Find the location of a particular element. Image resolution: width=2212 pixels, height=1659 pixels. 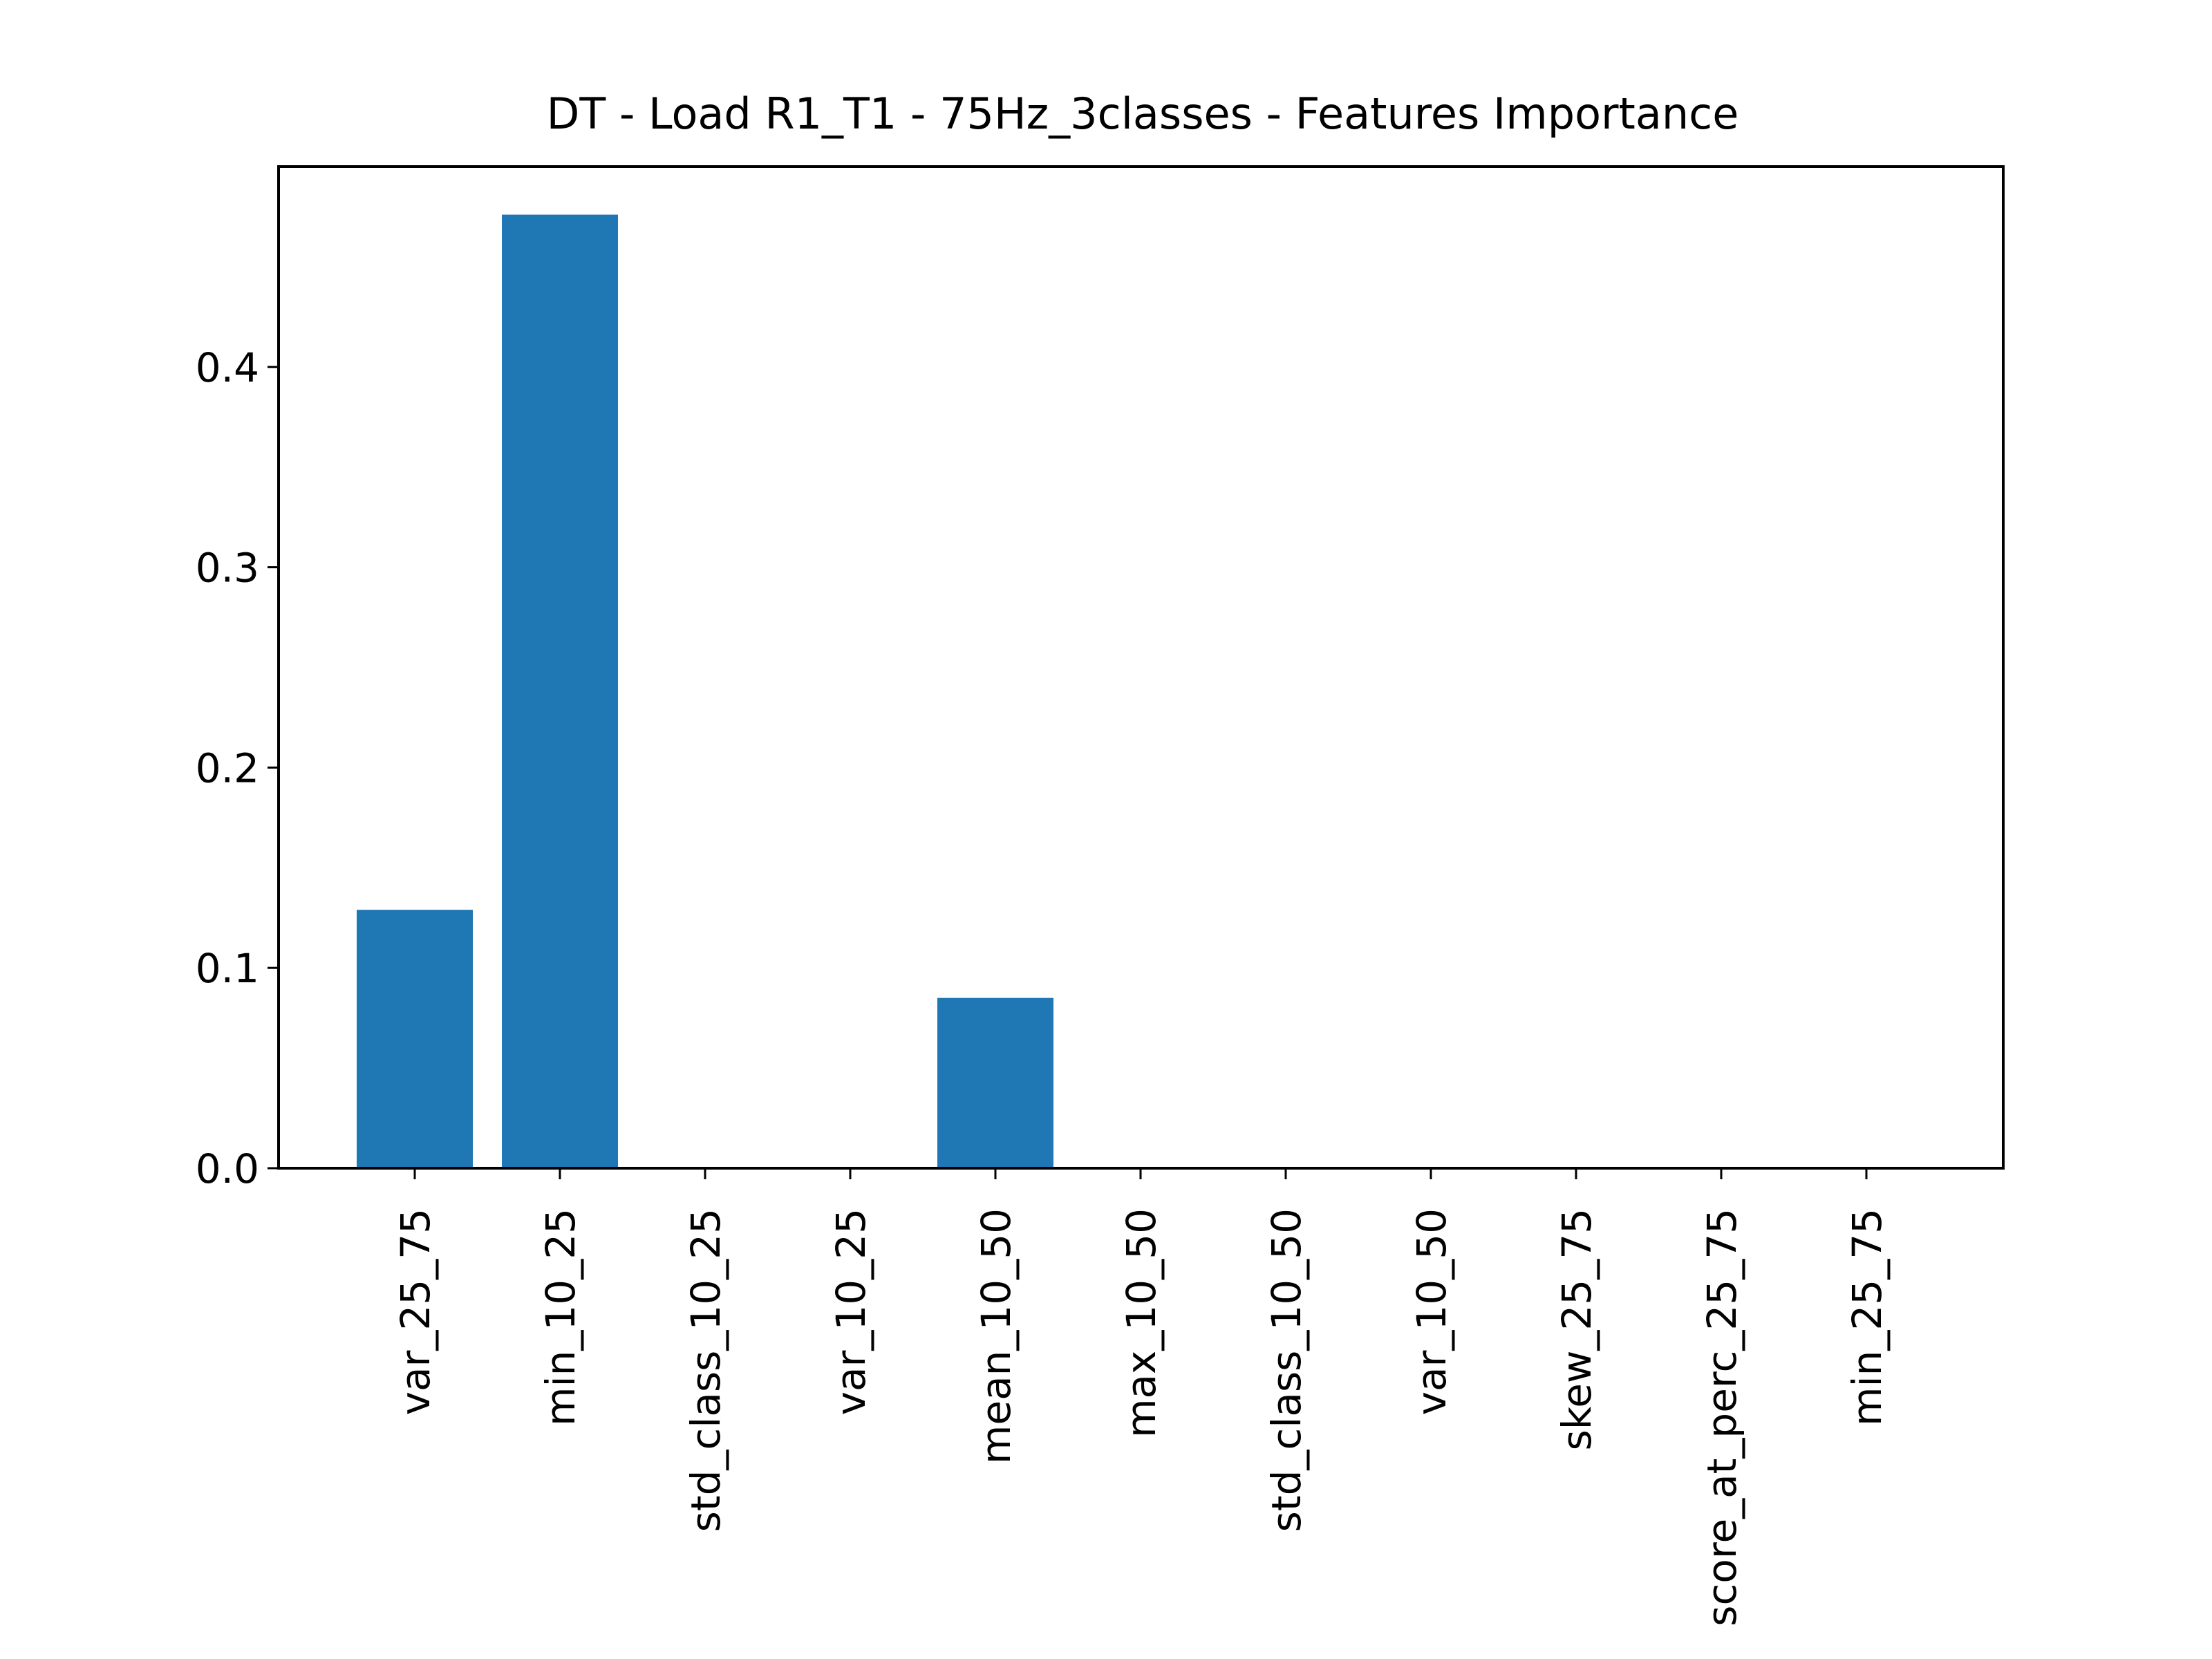

y-tick-label: 0.3 is located at coordinates (228, 568).